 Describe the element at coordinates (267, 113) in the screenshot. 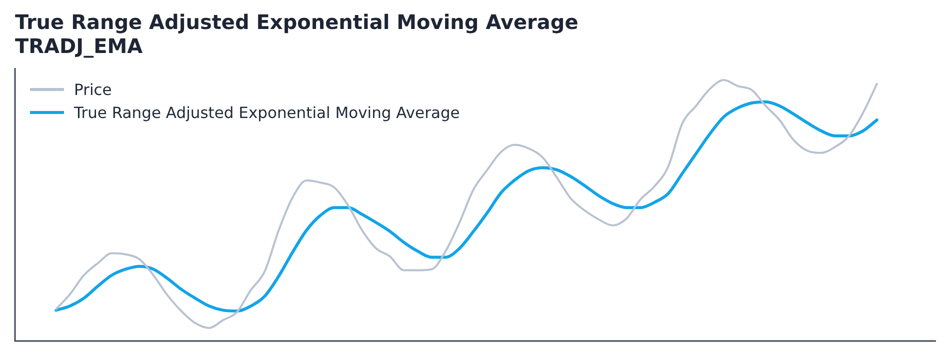

I see `legend-label: True Range Adjusted Exponential Moving Average` at that location.